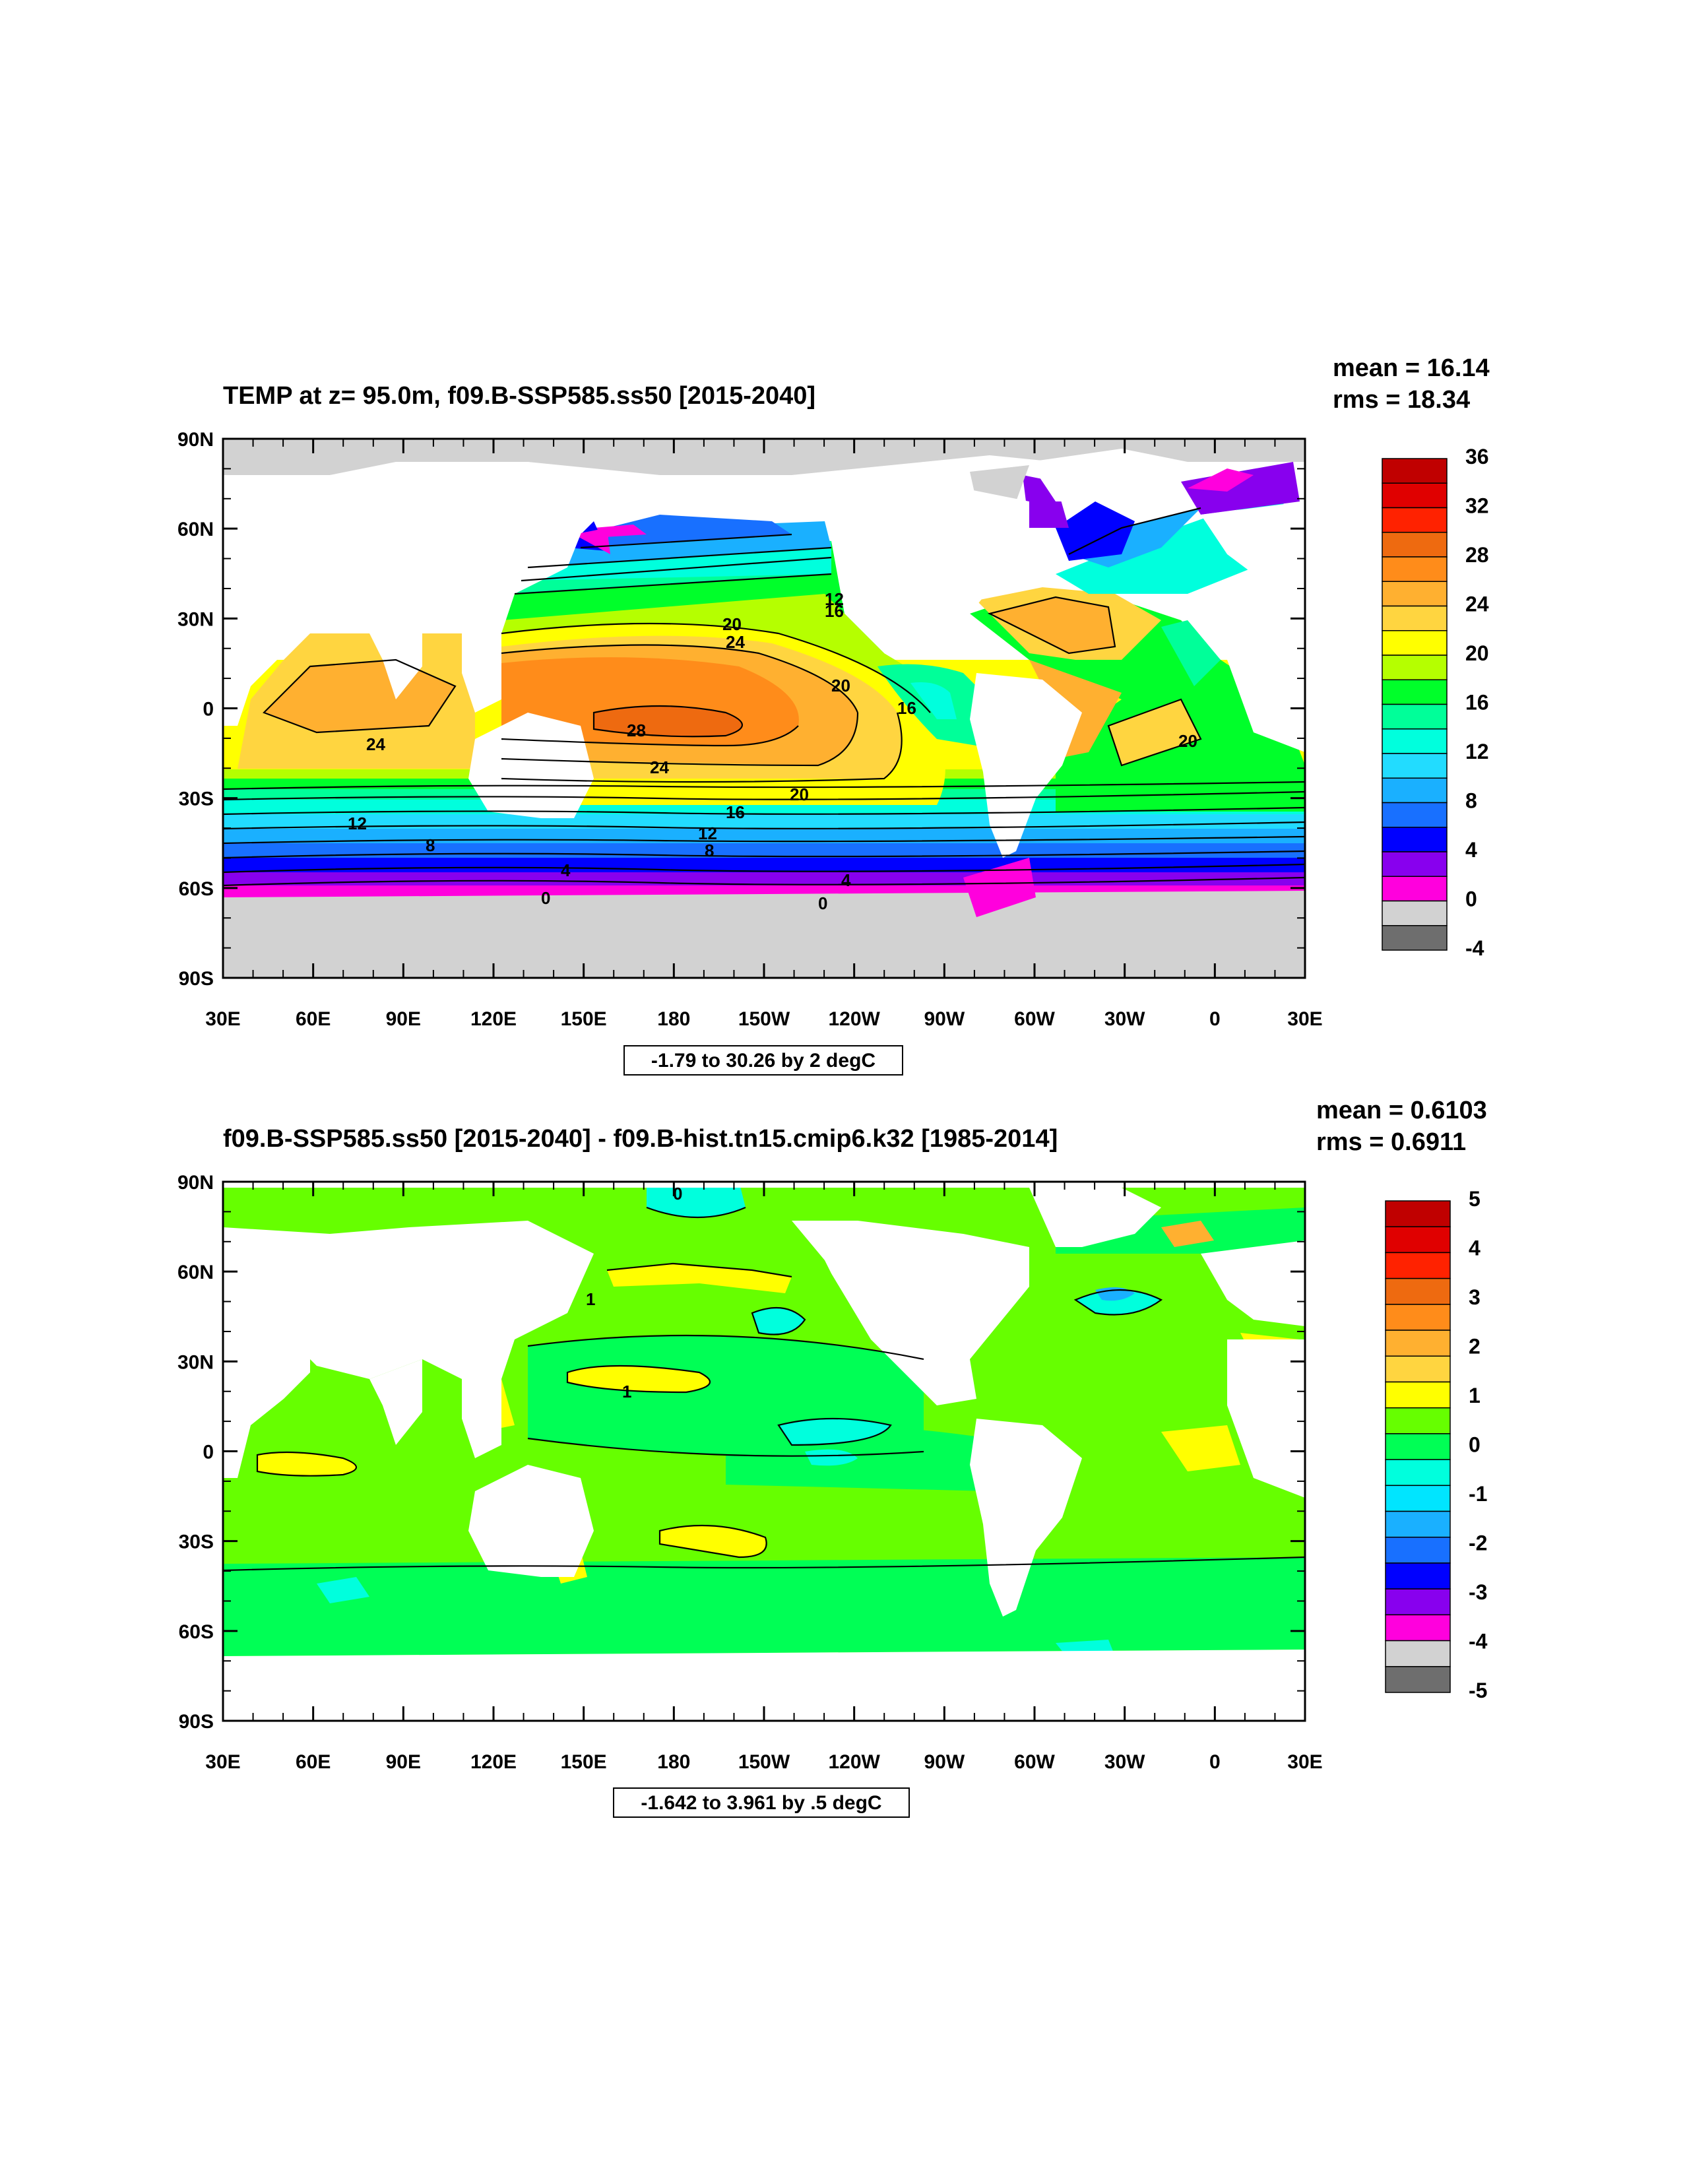 This screenshot has height=2184, width=1689. Describe the element at coordinates (1034, 1019) in the screenshot. I see `lon-tick-label: 60W` at that location.